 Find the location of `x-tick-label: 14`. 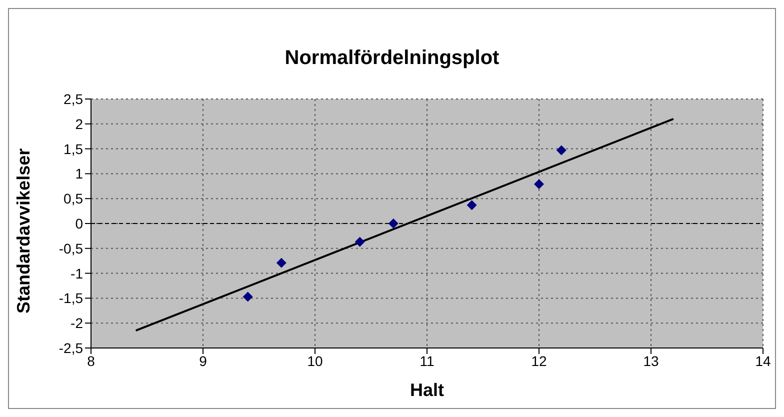

x-tick-label: 14 is located at coordinates (763, 360).